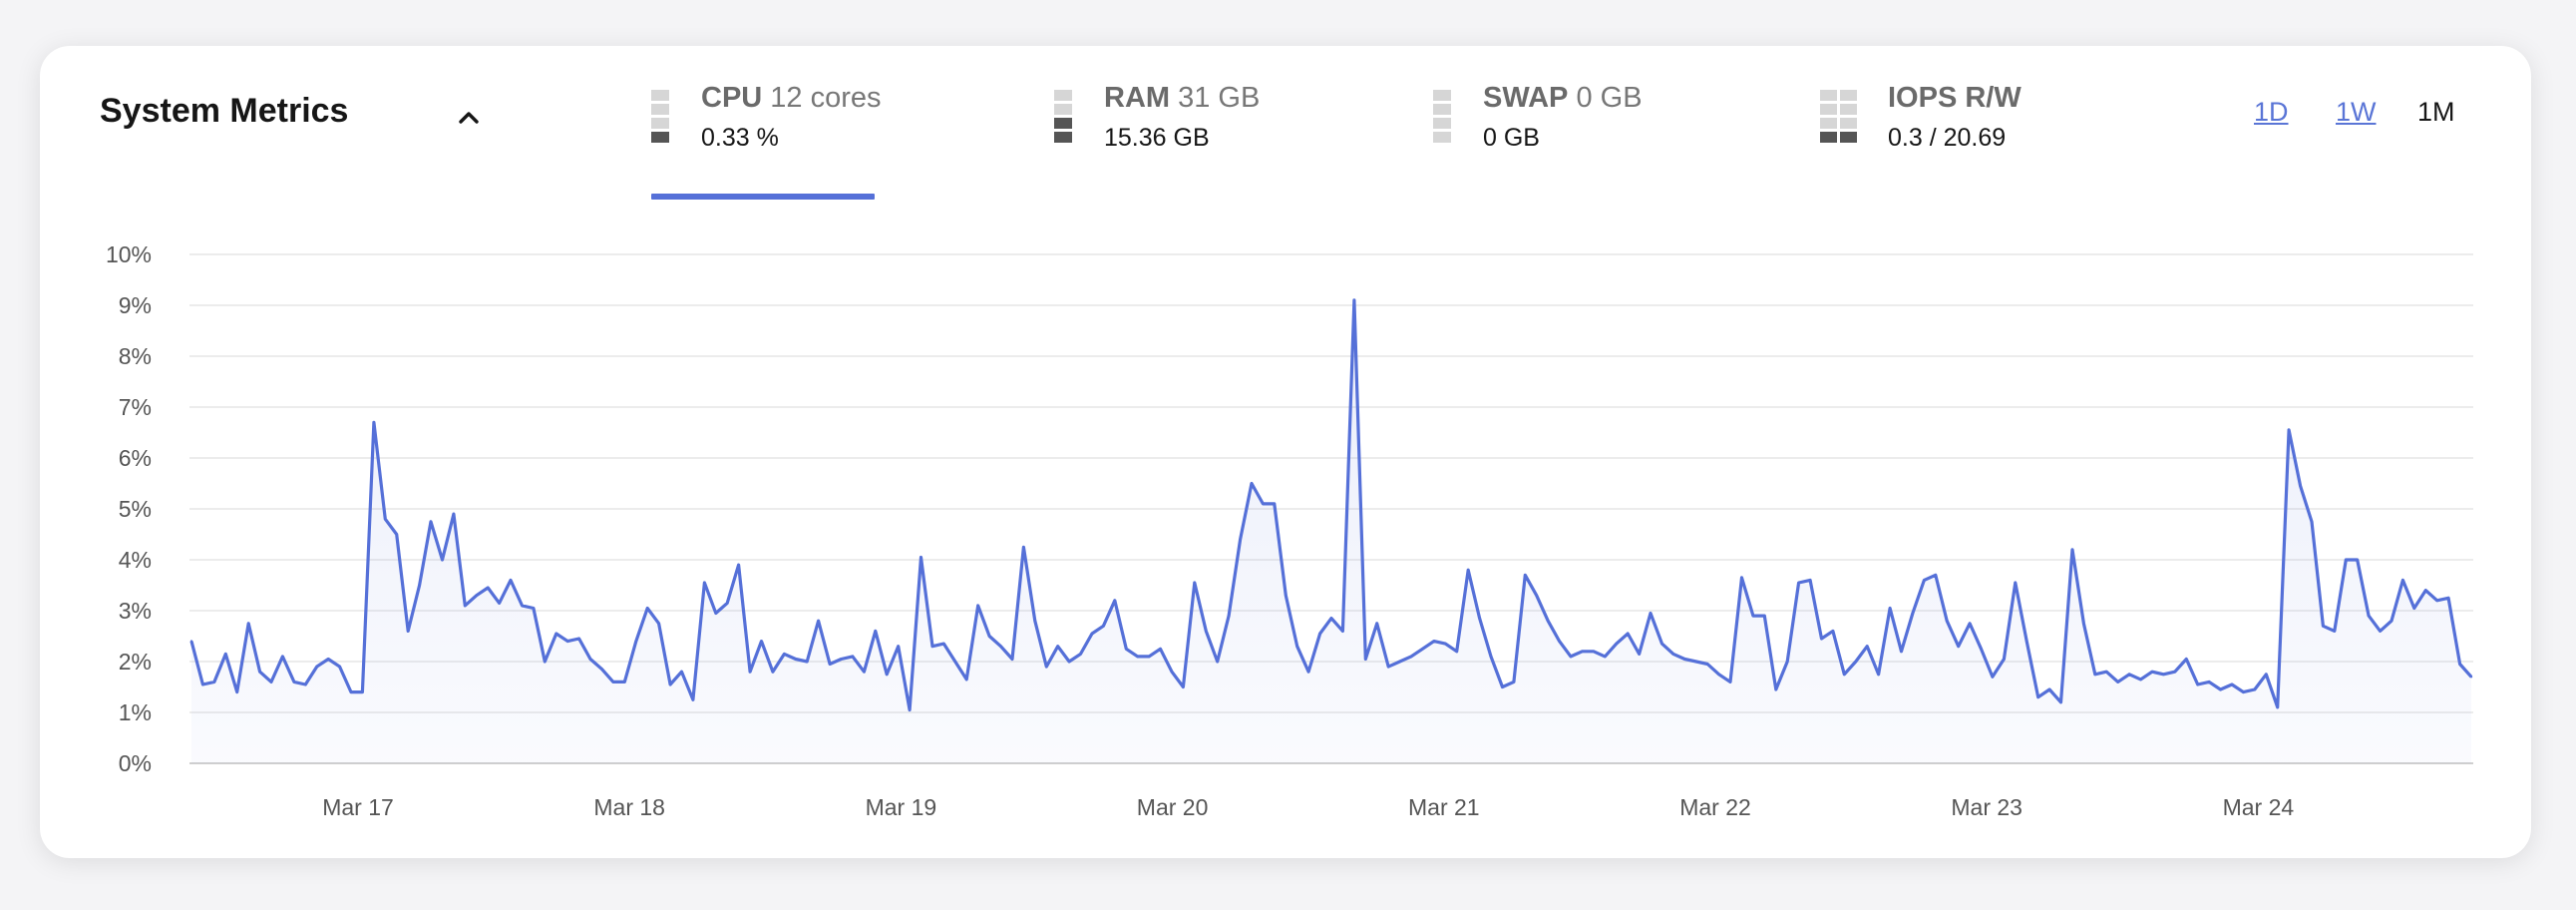 The height and width of the screenshot is (910, 2576). I want to click on range-1d-link: 1D, so click(2272, 112).